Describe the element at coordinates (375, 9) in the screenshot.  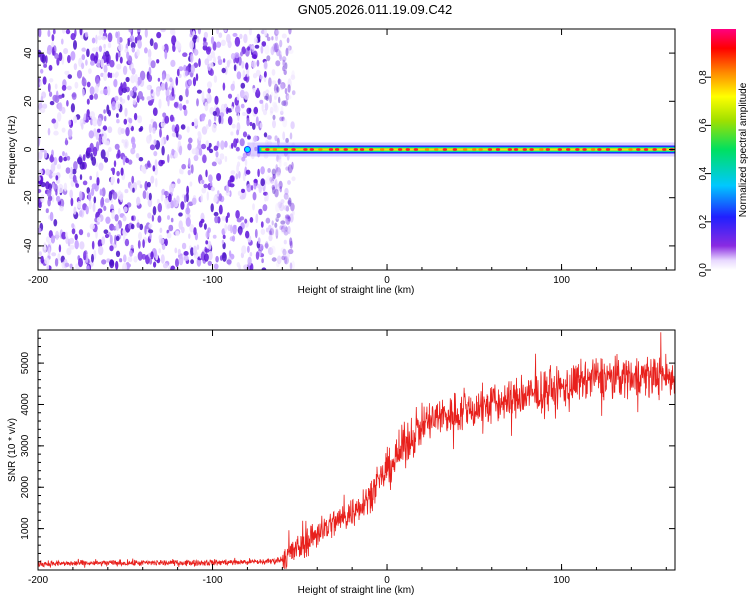
I see `chart-title: GN05.2026.011.19.09.C42` at that location.